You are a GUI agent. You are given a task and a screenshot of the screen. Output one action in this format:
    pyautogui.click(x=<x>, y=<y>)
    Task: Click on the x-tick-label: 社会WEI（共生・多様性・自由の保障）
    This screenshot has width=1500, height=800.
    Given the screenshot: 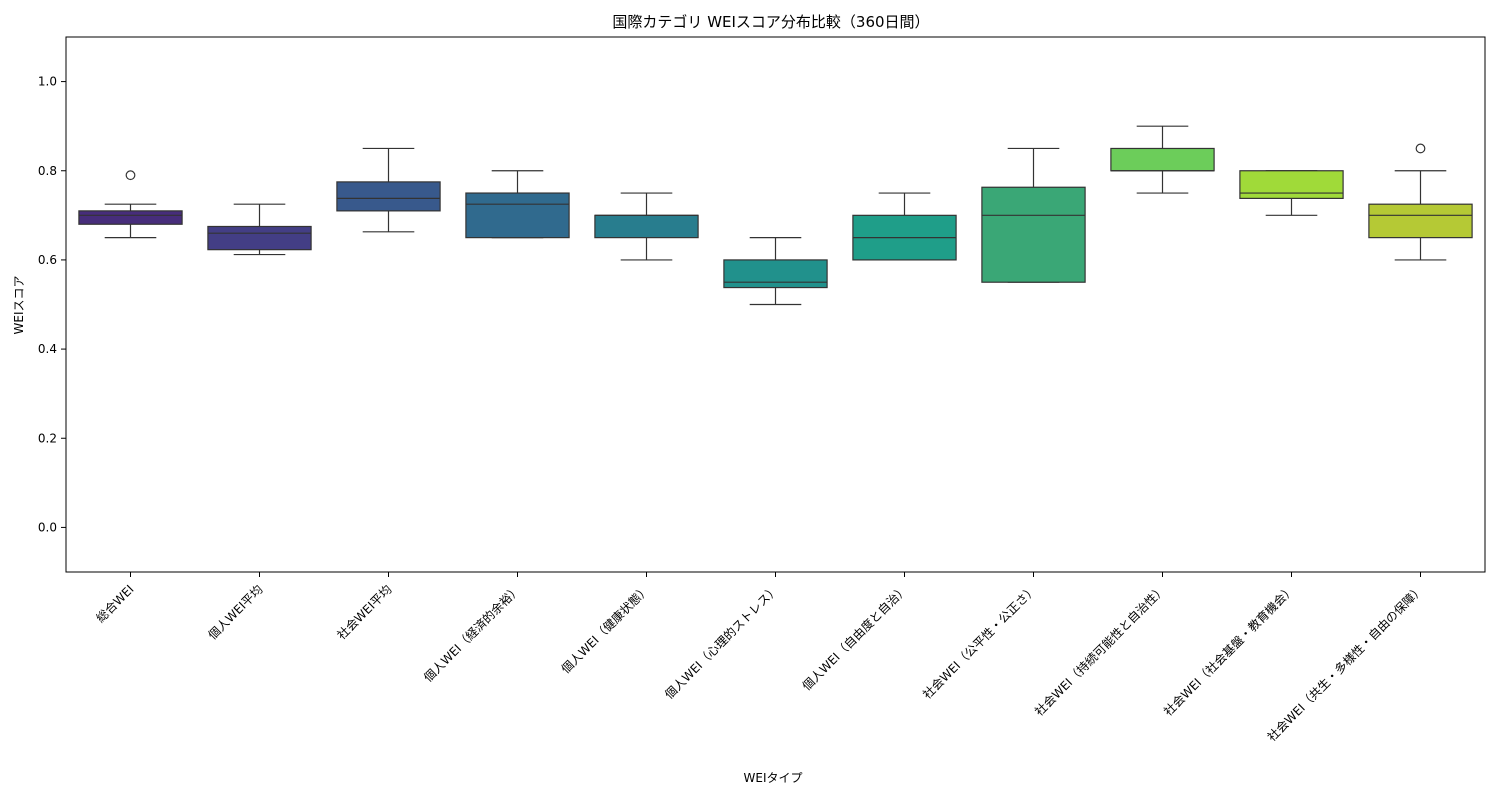 What is the action you would take?
    pyautogui.click(x=1345, y=663)
    